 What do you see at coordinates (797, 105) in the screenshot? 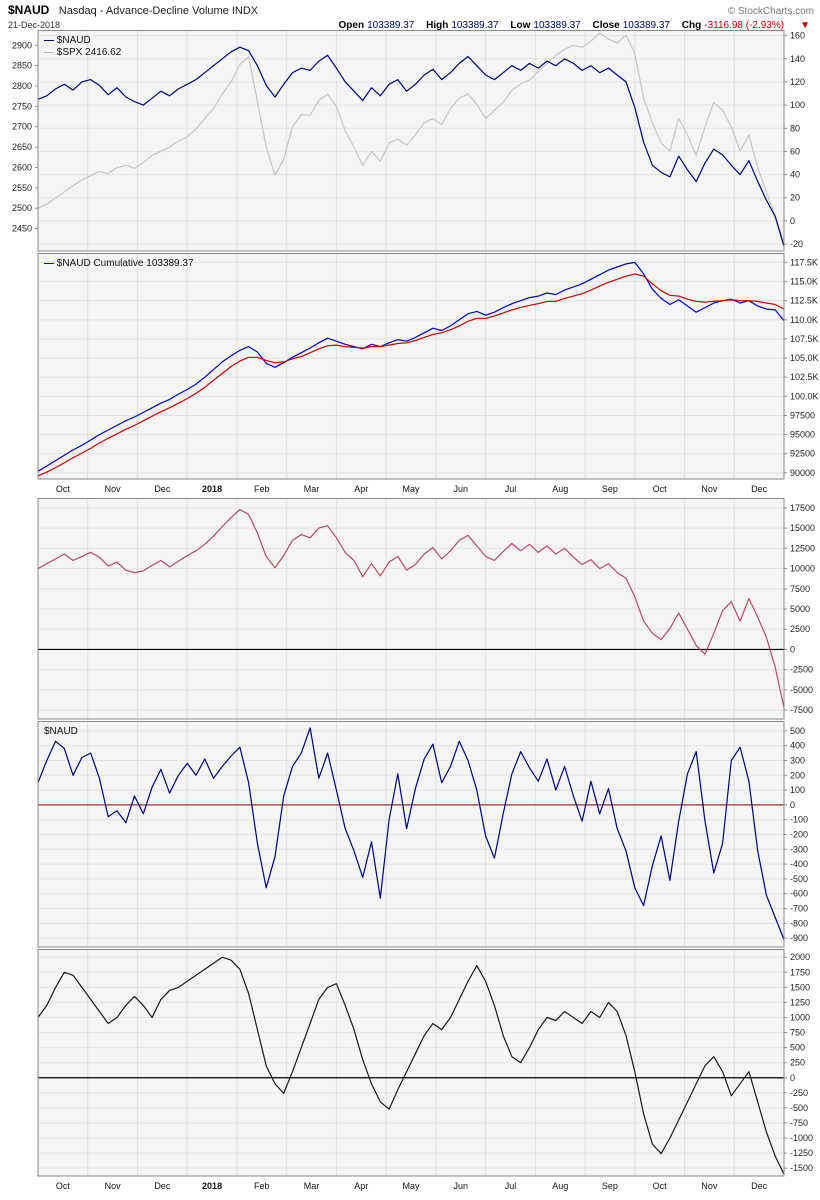
I see `y-axis-label-right: 100` at bounding box center [797, 105].